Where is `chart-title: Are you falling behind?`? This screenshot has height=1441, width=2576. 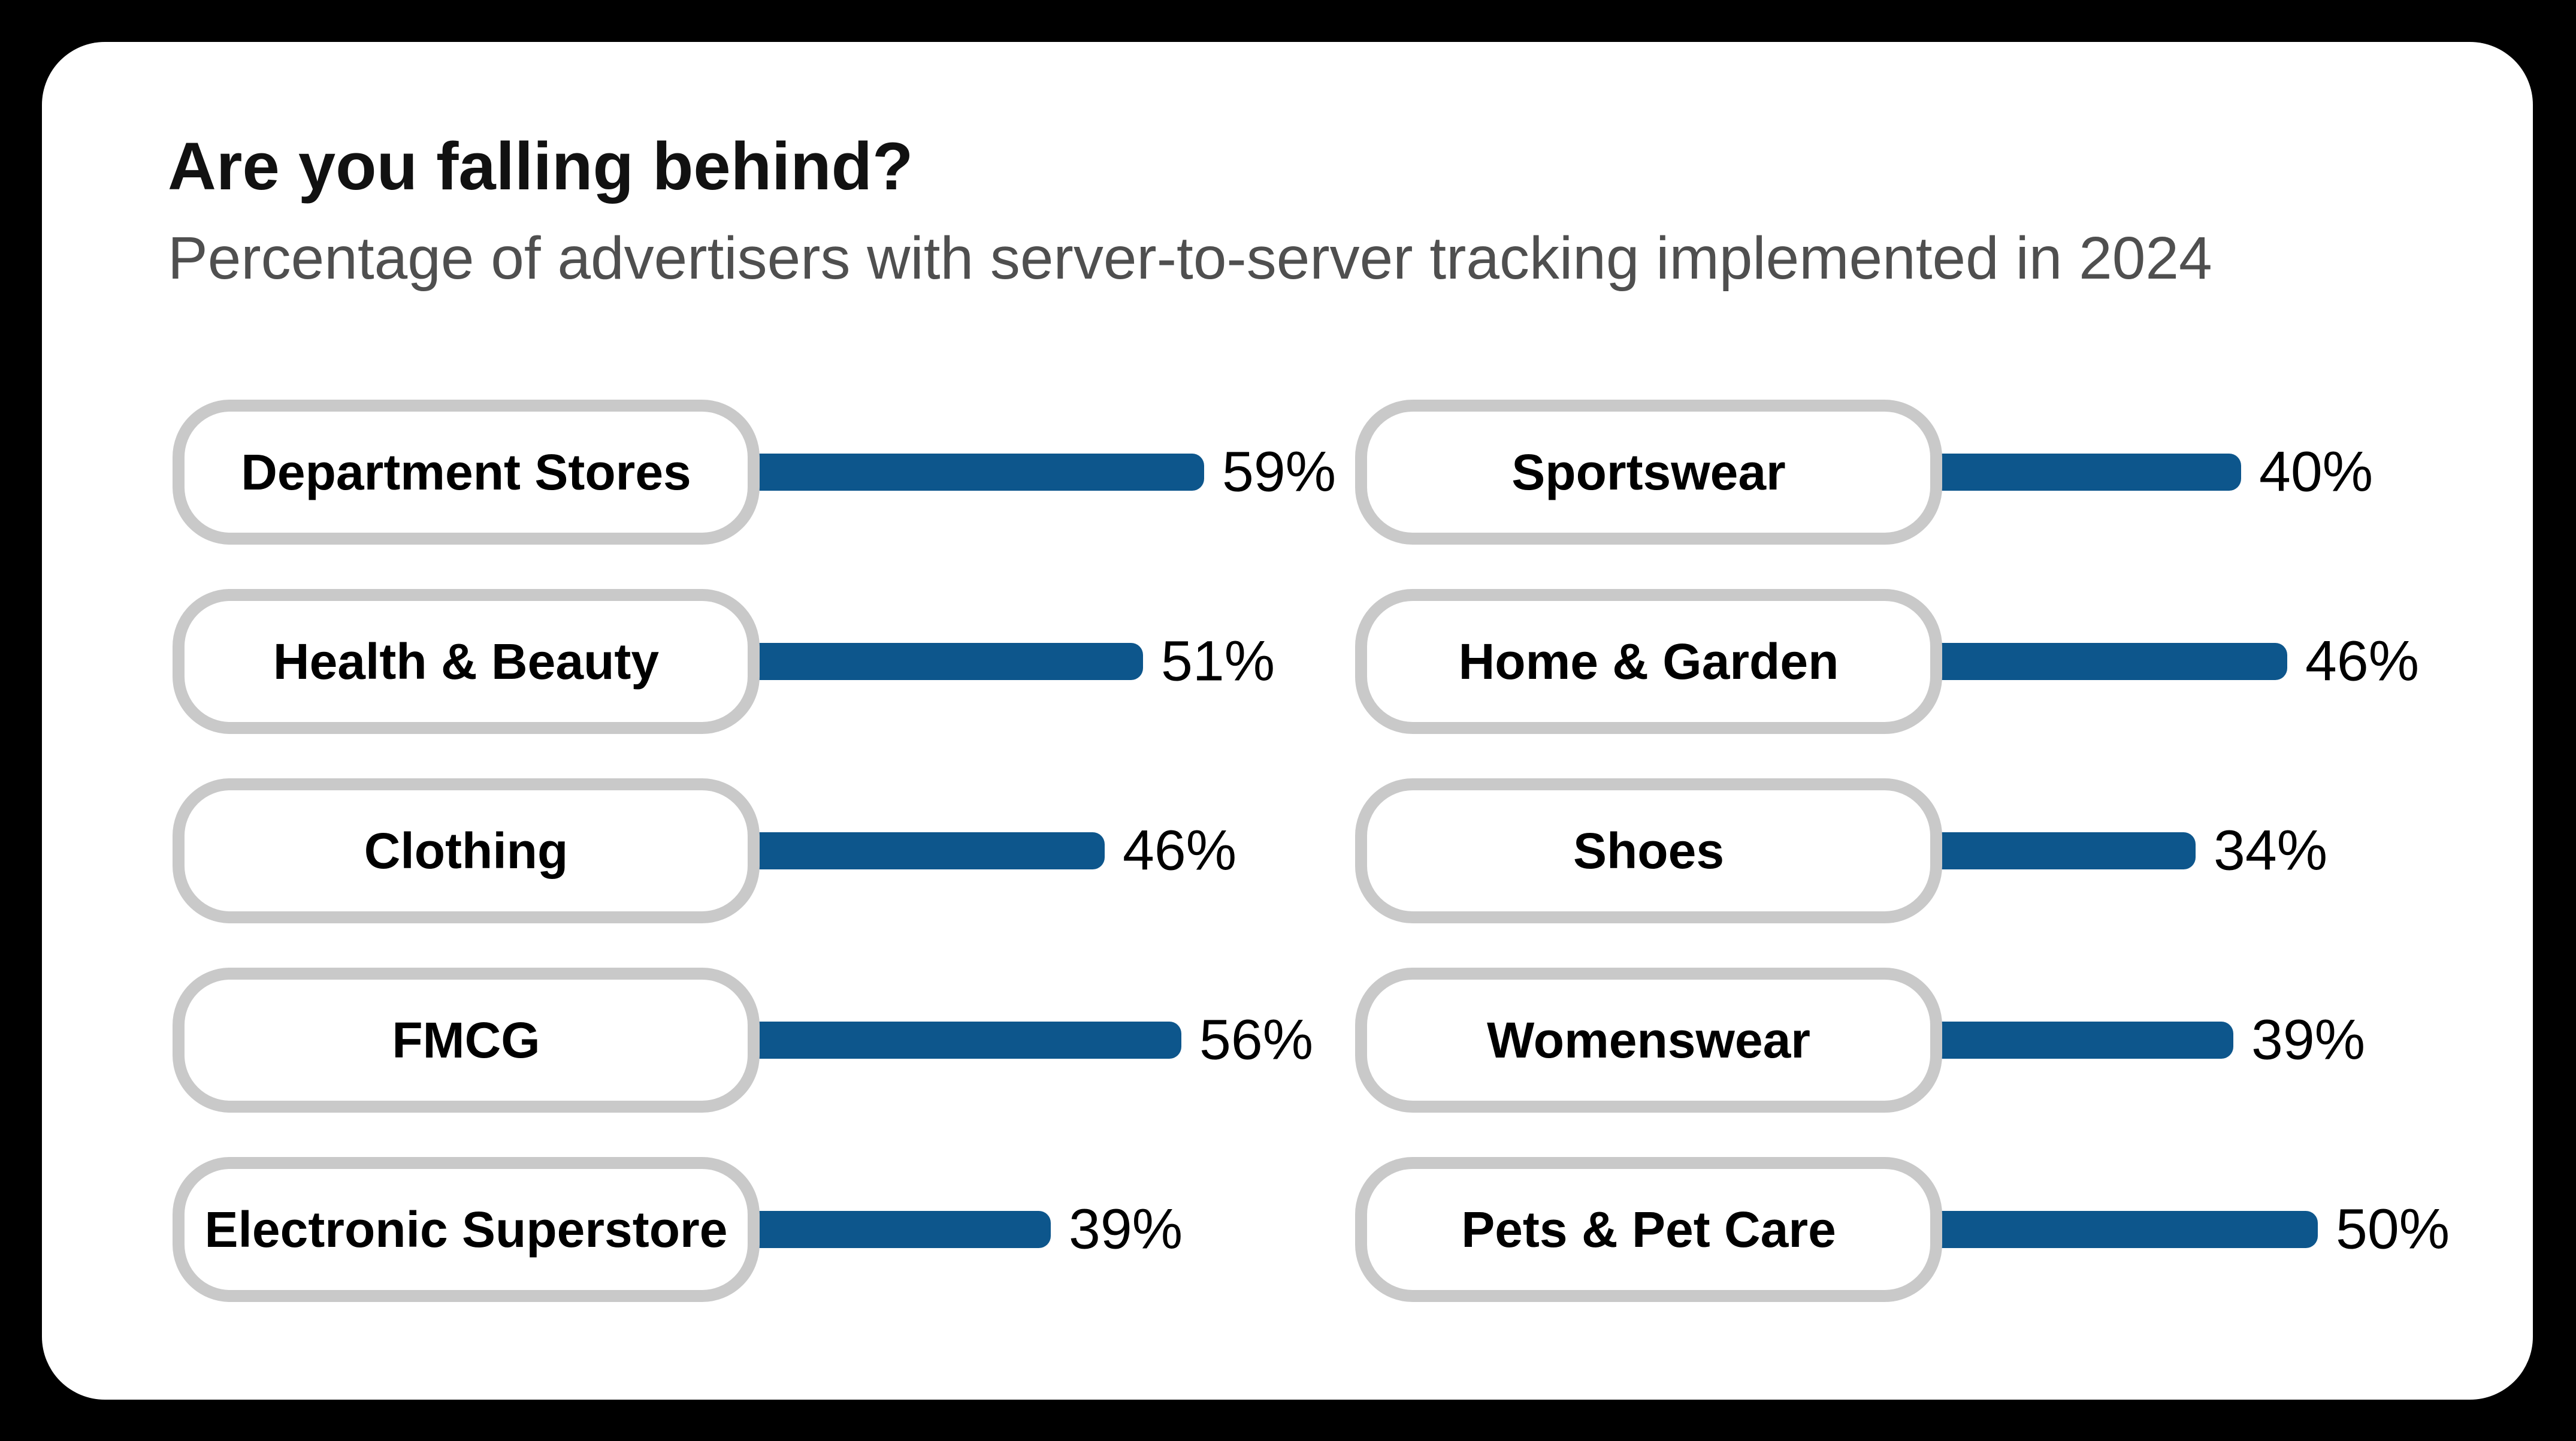 chart-title: Are you falling behind? is located at coordinates (541, 166).